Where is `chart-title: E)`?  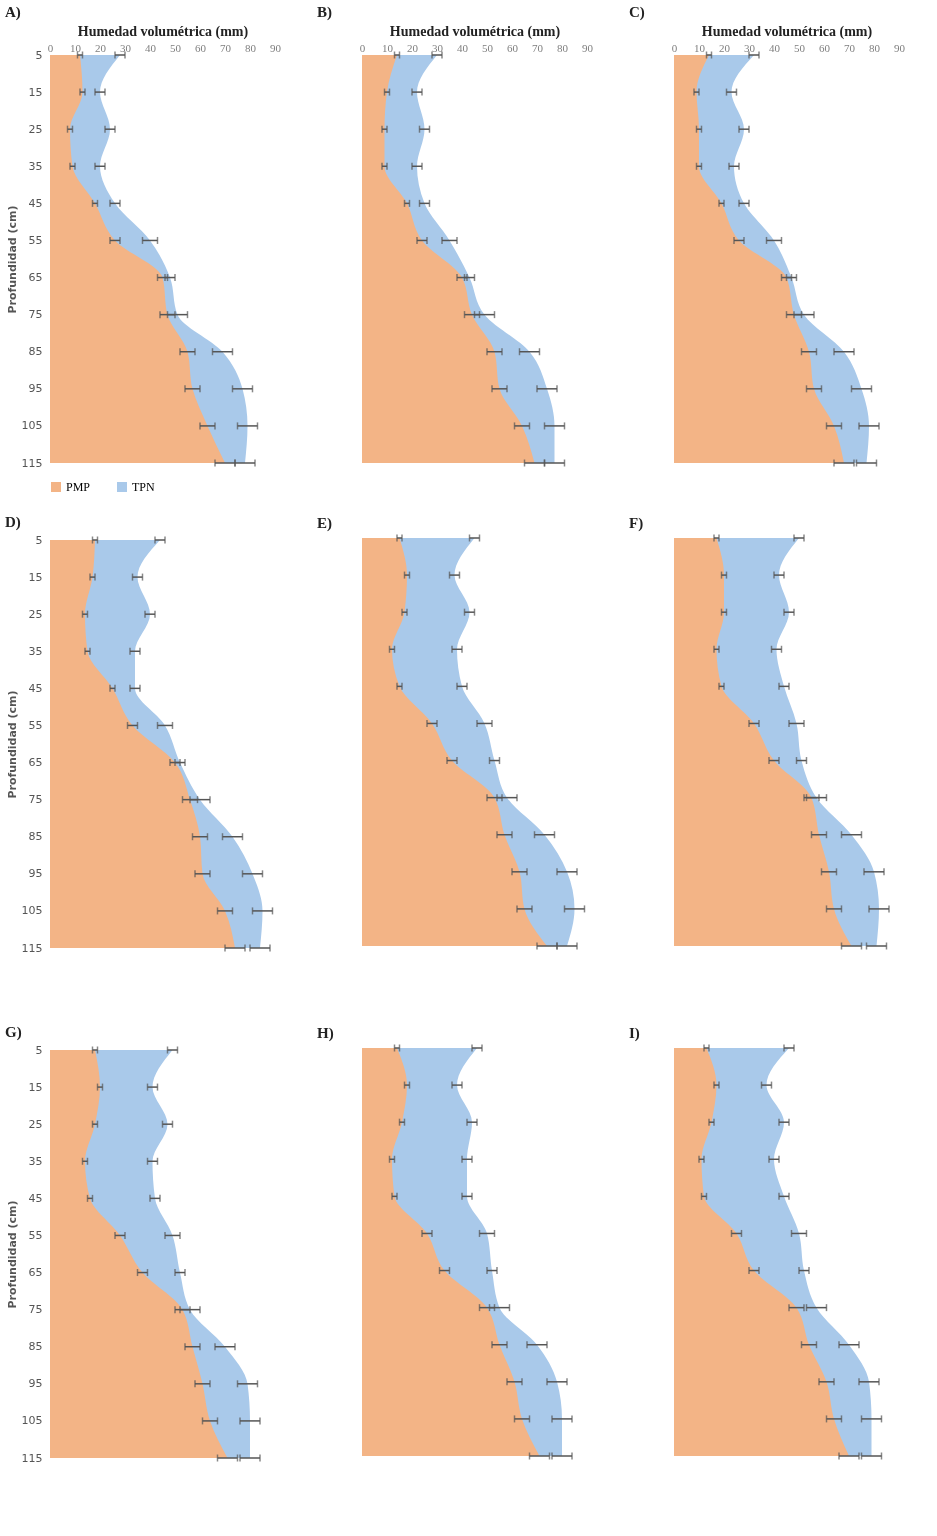
chart-title: E) is located at coordinates (324, 523).